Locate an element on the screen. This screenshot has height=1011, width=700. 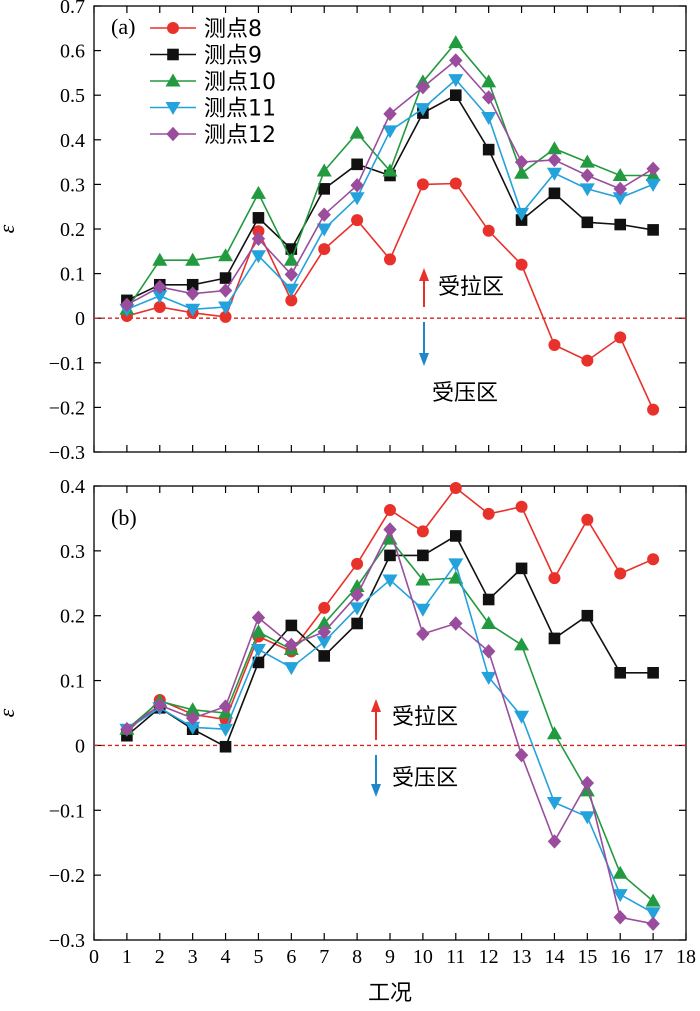
x-tick-label: 10 is located at coordinates (423, 957).